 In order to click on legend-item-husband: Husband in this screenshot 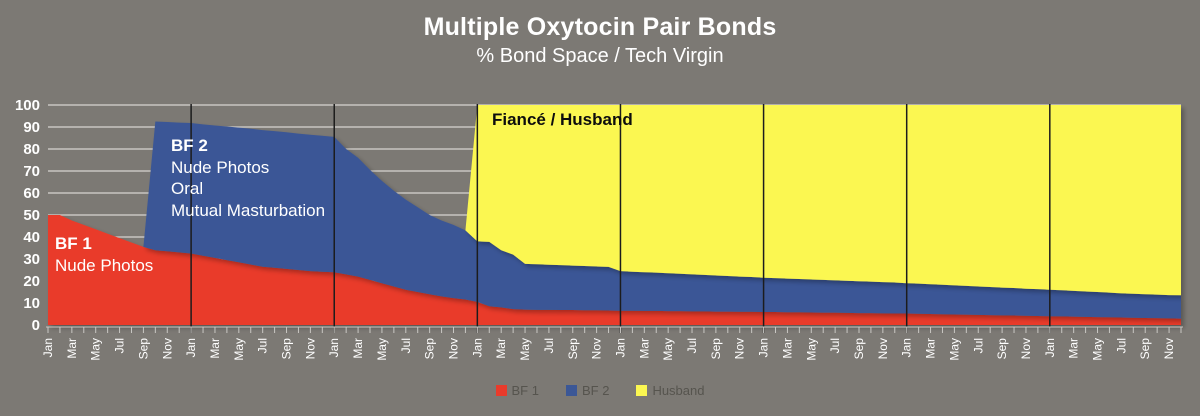, I will do `click(670, 390)`.